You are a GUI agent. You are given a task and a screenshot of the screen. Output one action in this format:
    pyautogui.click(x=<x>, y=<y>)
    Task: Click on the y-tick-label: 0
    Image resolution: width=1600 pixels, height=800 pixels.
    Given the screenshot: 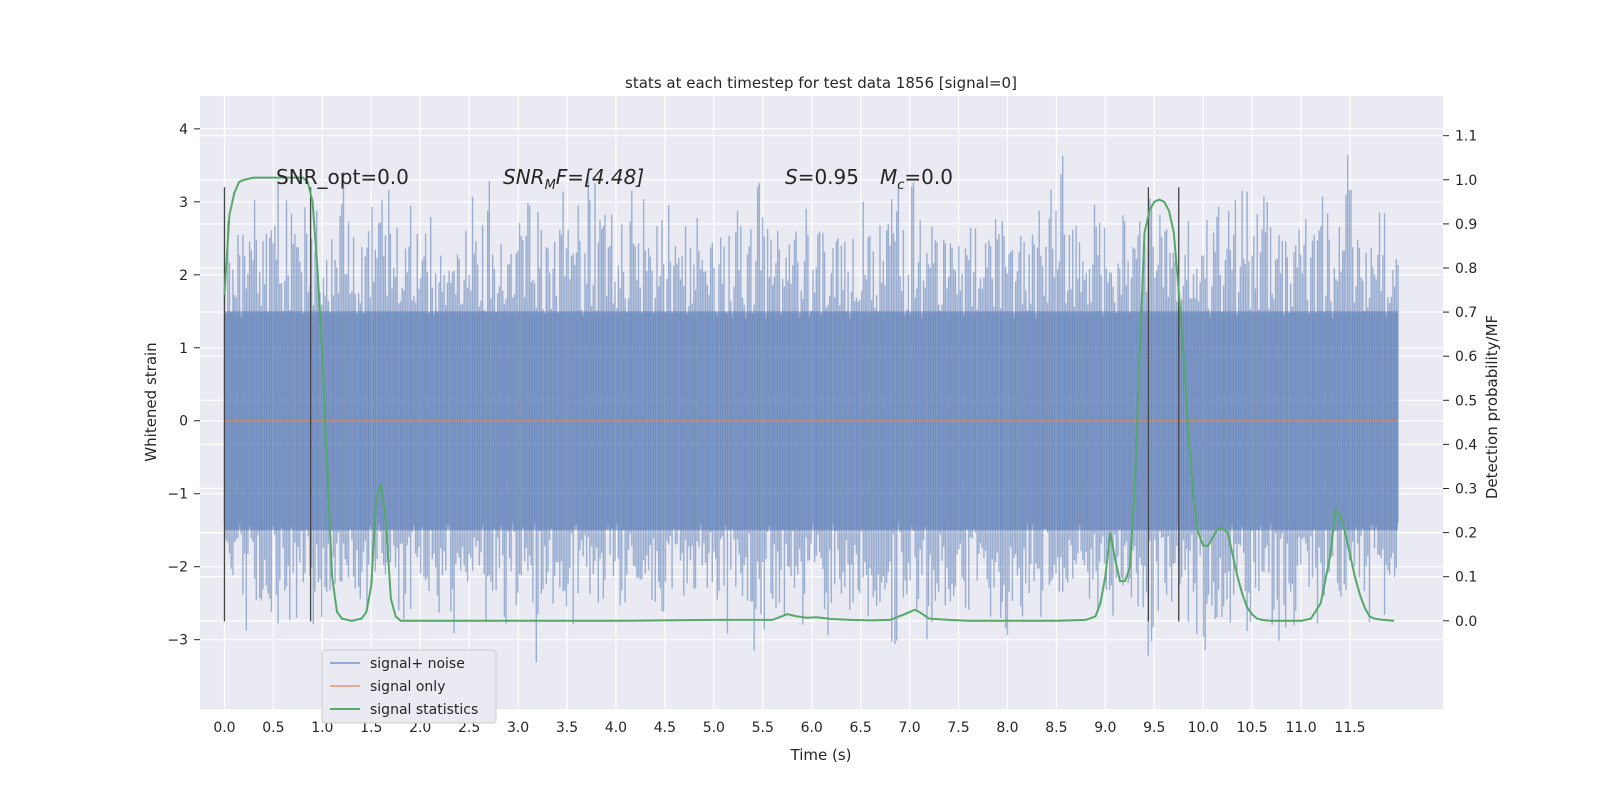 What is the action you would take?
    pyautogui.click(x=183, y=422)
    